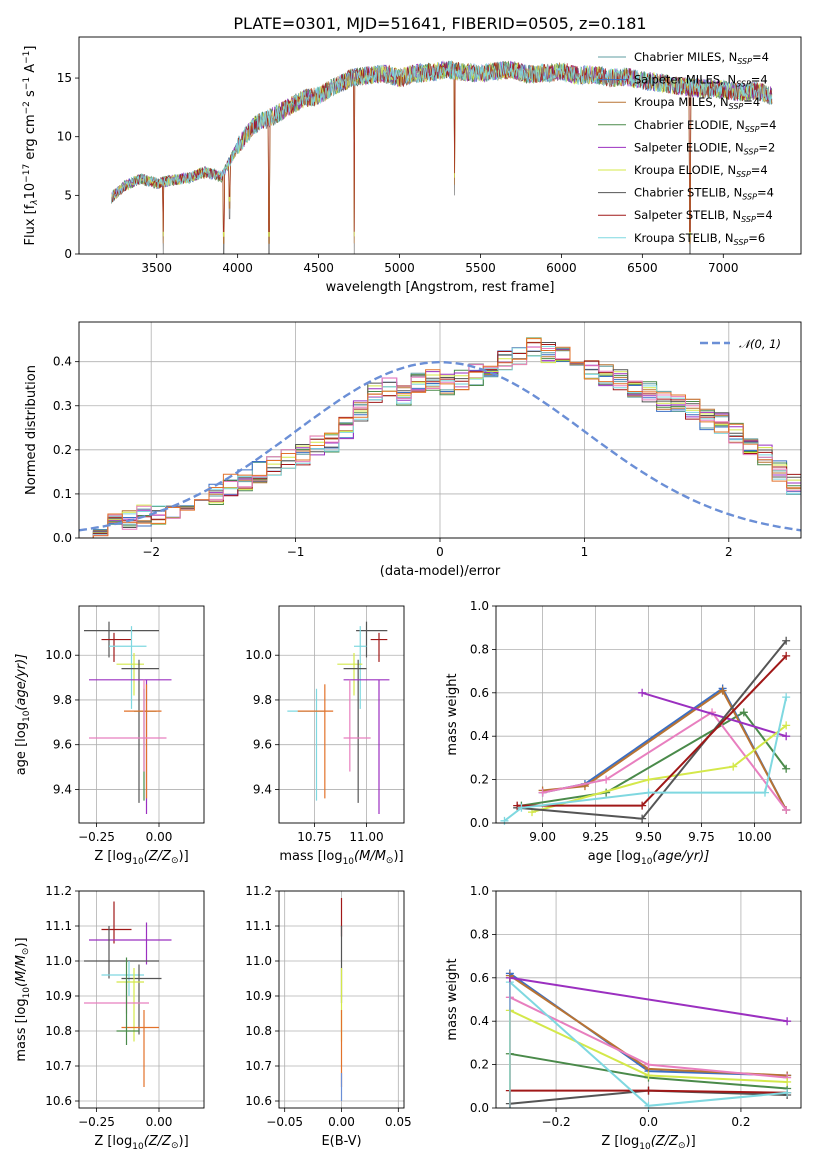  I want to click on y-tick-label: 9.4, so click(62, 789).